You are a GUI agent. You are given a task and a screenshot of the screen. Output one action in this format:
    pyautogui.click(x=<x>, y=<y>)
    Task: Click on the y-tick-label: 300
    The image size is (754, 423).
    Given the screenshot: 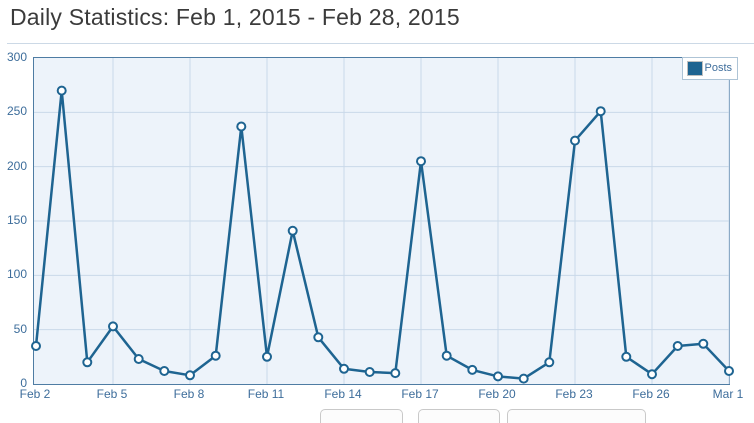 What is the action you would take?
    pyautogui.click(x=16, y=57)
    